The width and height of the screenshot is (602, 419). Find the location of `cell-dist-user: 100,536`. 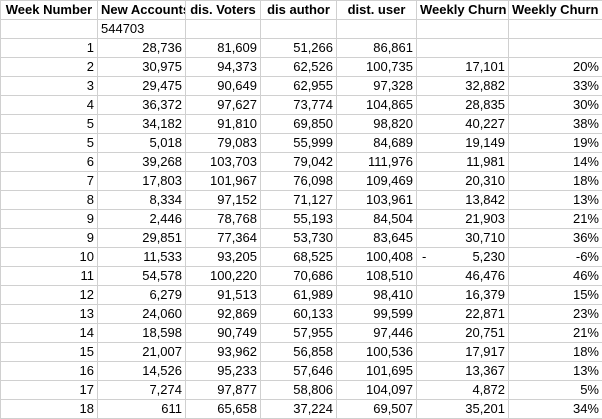

cell-dist-user: 100,536 is located at coordinates (377, 352).